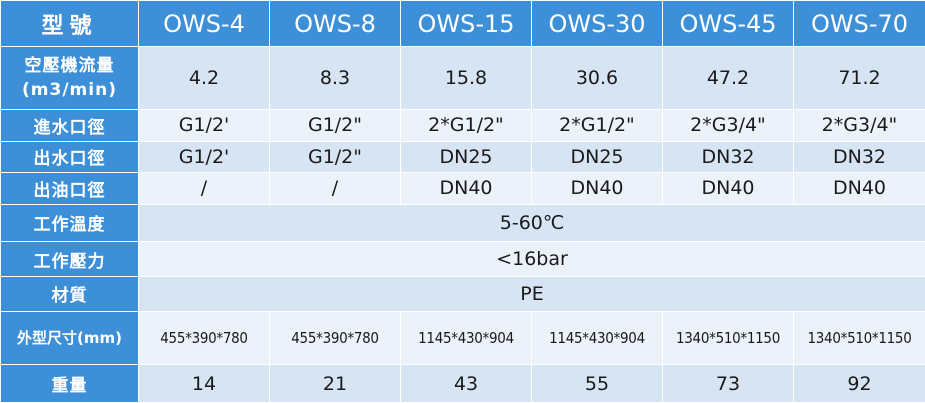  What do you see at coordinates (204, 383) in the screenshot?
I see `weight-value: 14` at bounding box center [204, 383].